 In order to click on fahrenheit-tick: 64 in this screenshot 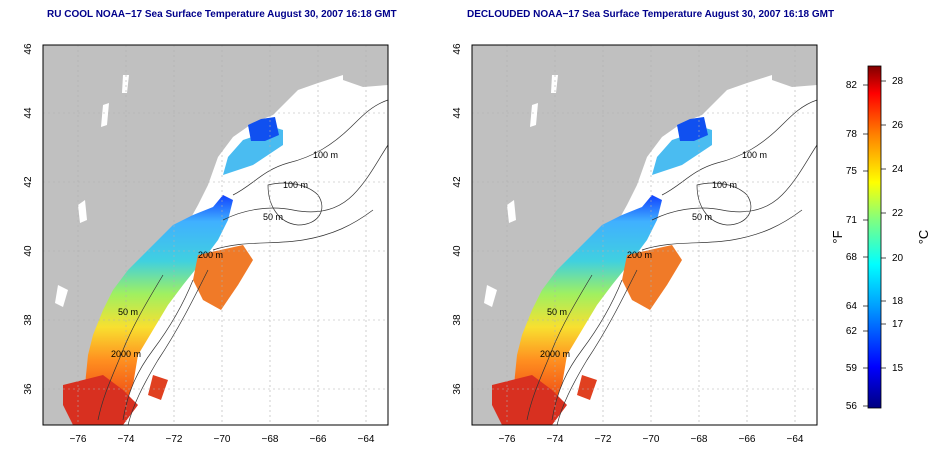, I will do `click(852, 306)`.